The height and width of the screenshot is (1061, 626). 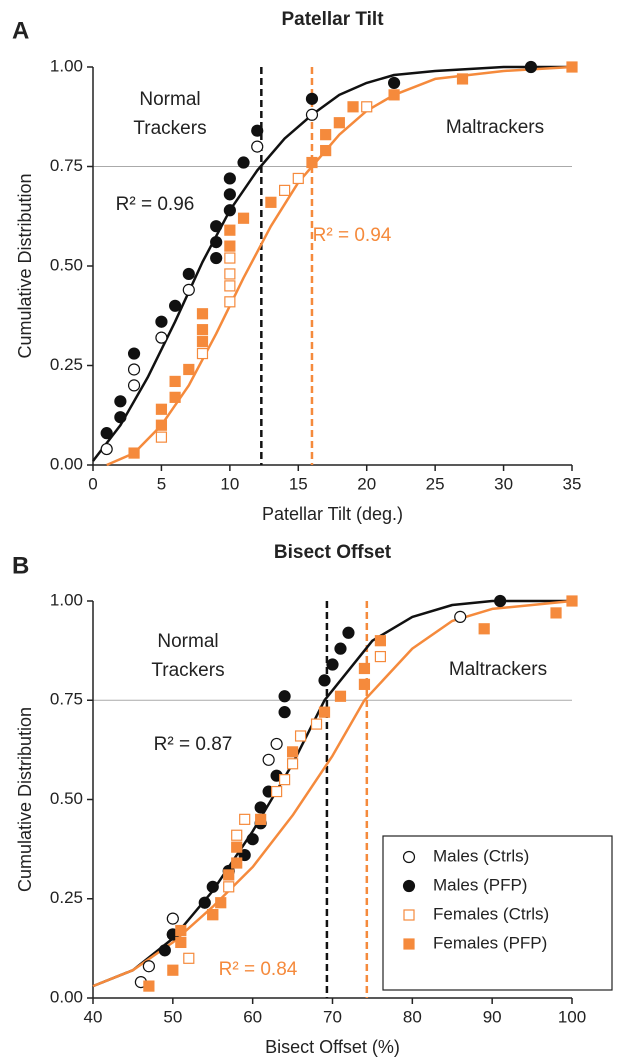 I want to click on legend-label: Females (PFP), so click(x=490, y=942).